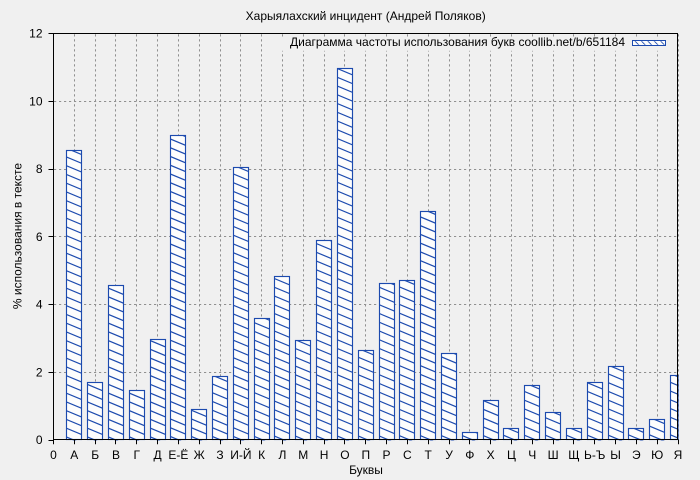 The width and height of the screenshot is (700, 480). I want to click on svg-text: Е-Ё, so click(178, 455).